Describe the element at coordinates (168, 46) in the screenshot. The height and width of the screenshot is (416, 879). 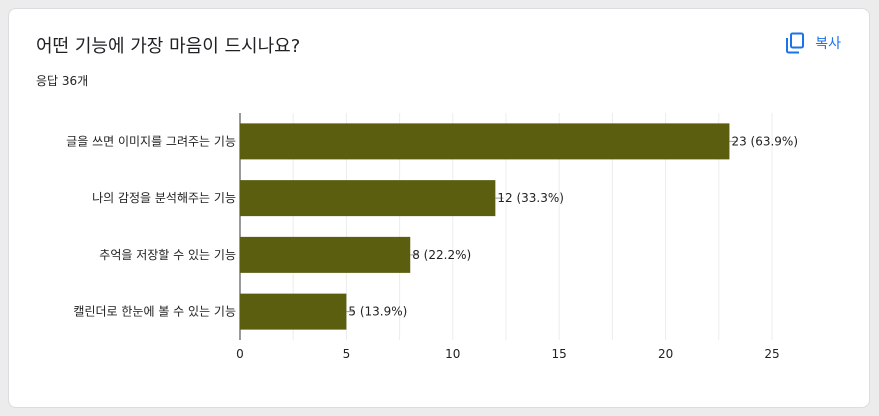
I see `question-title: 어떤 기능에 가장 마음이 드시나요?` at that location.